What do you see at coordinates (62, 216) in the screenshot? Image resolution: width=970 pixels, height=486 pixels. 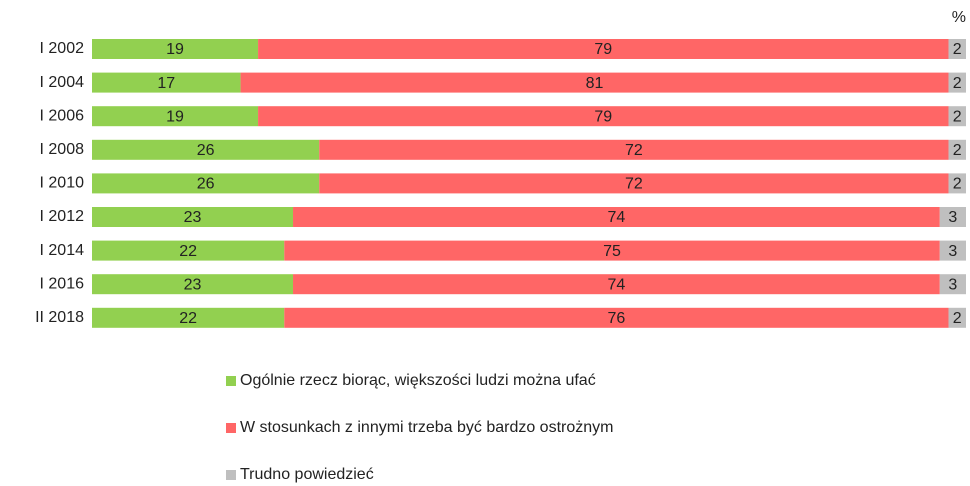 I see `y-tick-label: I 2012` at bounding box center [62, 216].